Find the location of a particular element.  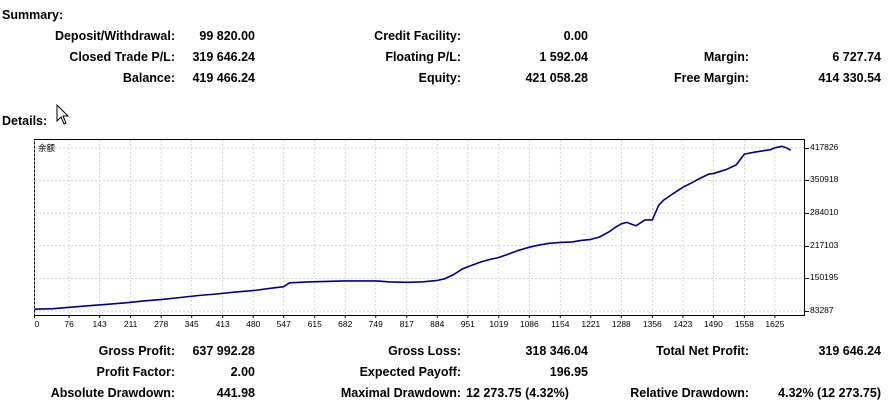

y-tick-label: 284010 is located at coordinates (824, 212).